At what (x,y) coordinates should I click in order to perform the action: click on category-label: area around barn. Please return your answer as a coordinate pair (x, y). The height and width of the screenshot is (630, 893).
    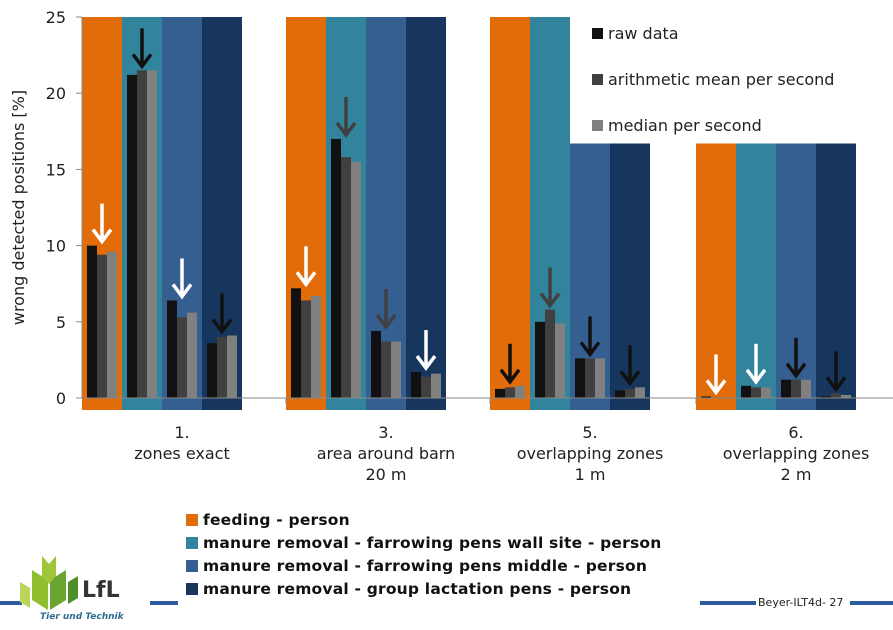
    Looking at the image, I should click on (386, 453).